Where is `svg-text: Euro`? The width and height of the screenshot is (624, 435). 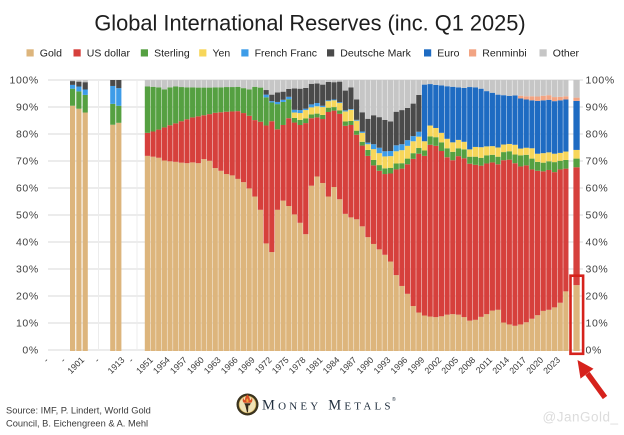 svg-text: Euro is located at coordinates (448, 53).